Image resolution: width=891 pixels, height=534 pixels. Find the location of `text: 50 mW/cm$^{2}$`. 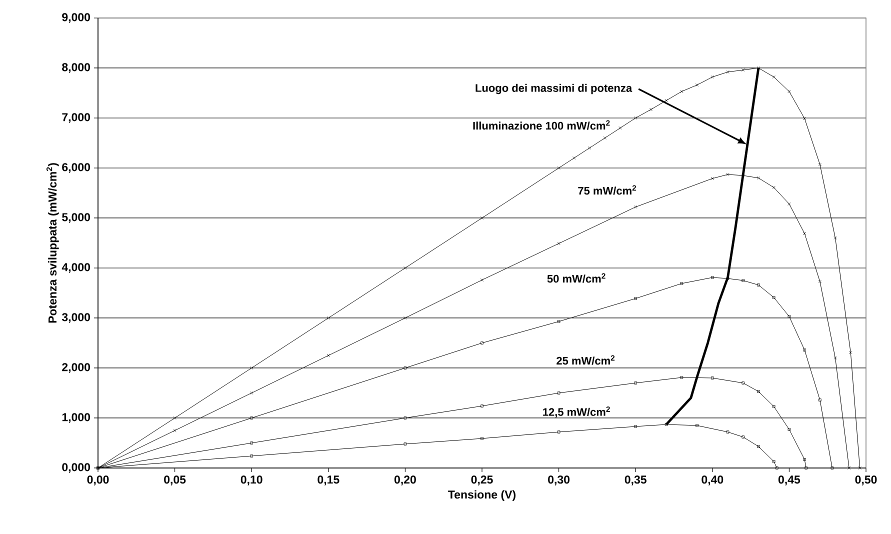

text: 50 mW/cm$^{2}$ is located at coordinates (576, 278).